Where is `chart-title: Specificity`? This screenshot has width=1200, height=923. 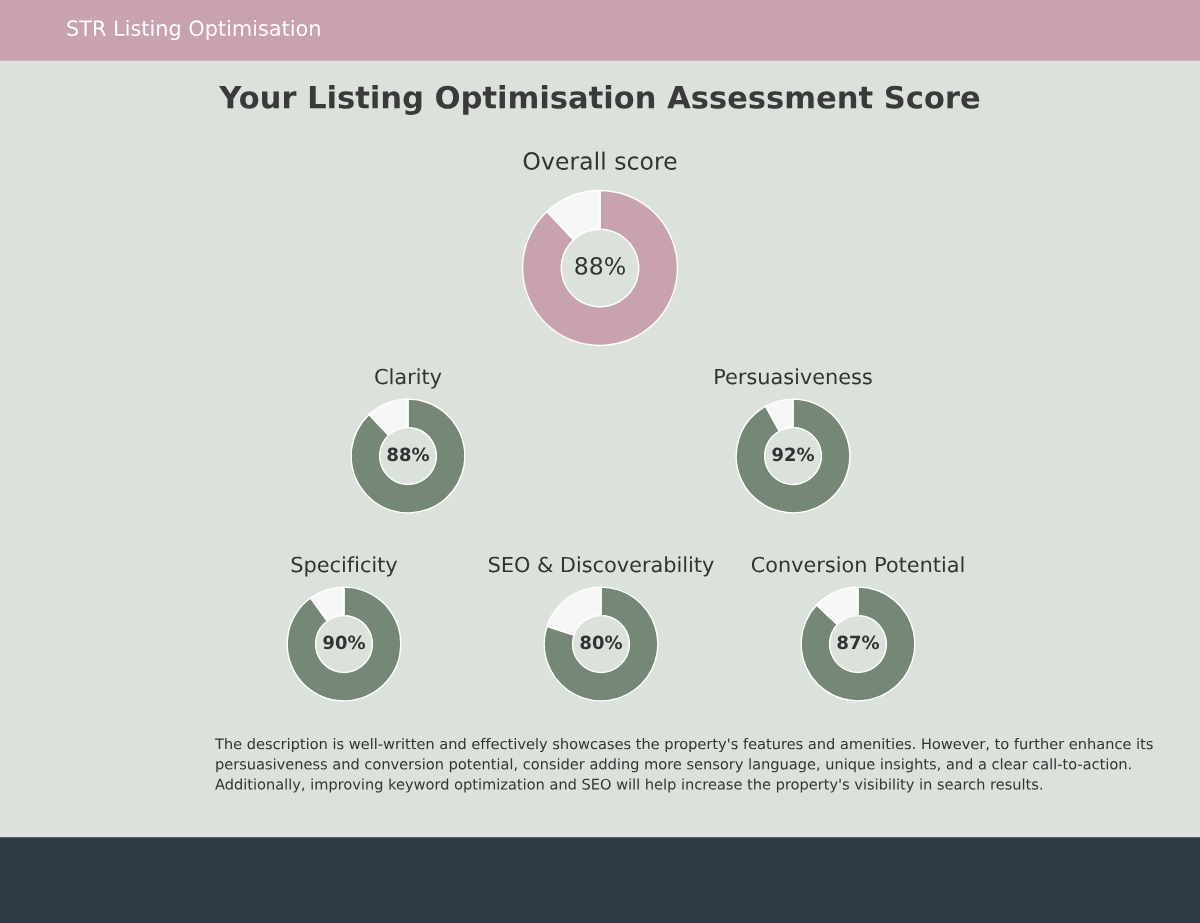 chart-title: Specificity is located at coordinates (344, 566).